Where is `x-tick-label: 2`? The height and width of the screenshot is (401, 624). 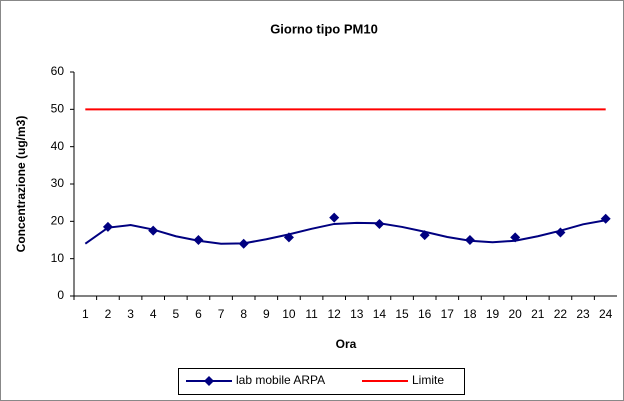
x-tick-label: 2 is located at coordinates (108, 314).